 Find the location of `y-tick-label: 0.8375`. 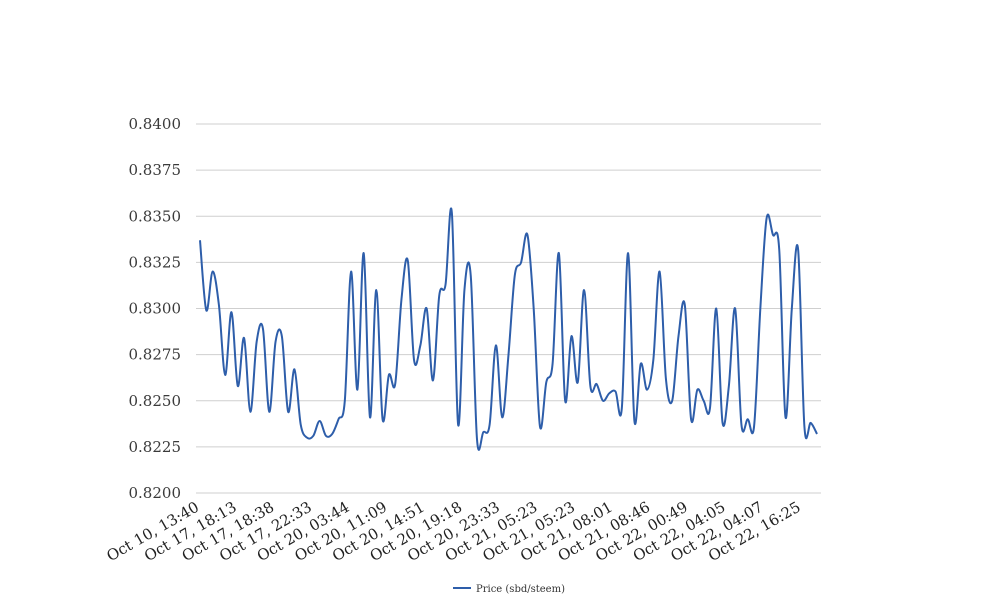

y-tick-label: 0.8375 is located at coordinates (155, 170).